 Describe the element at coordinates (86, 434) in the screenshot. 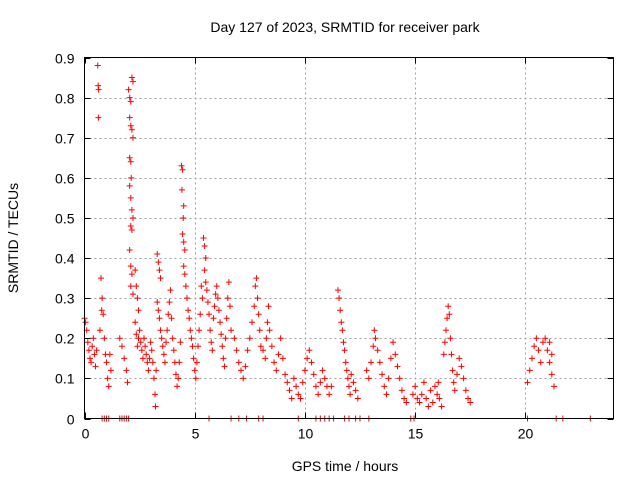

I see `x-tick-label: 0` at that location.